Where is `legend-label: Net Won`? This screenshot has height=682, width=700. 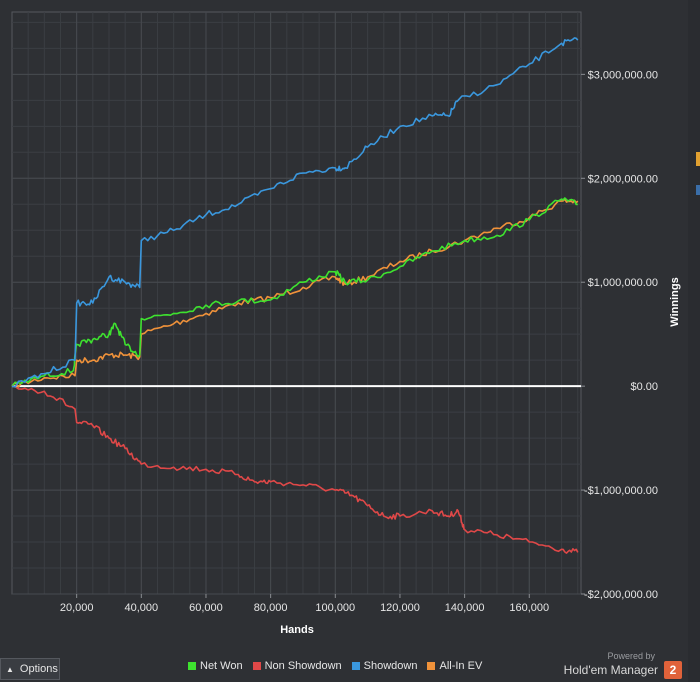 legend-label: Net Won is located at coordinates (221, 666).